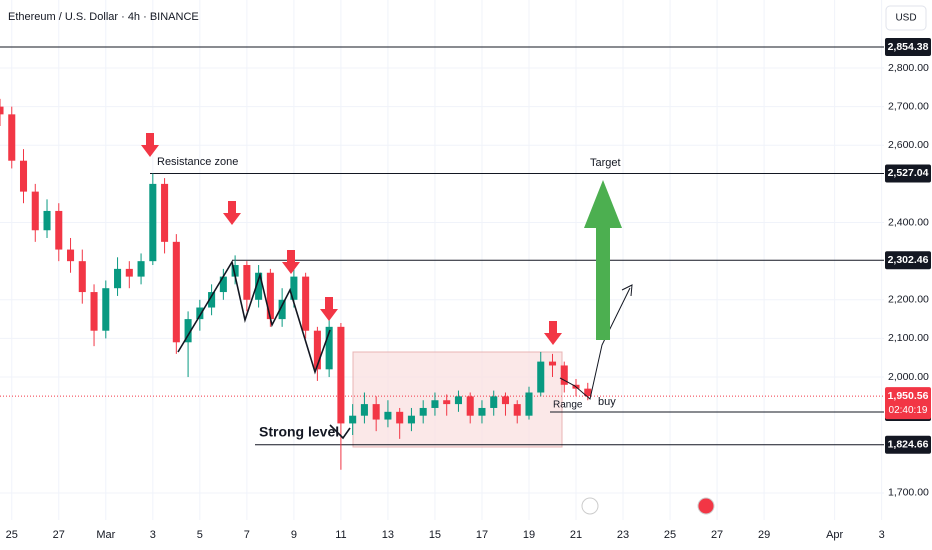 The width and height of the screenshot is (932, 550). I want to click on countdown: 02:40:19, so click(908, 410).